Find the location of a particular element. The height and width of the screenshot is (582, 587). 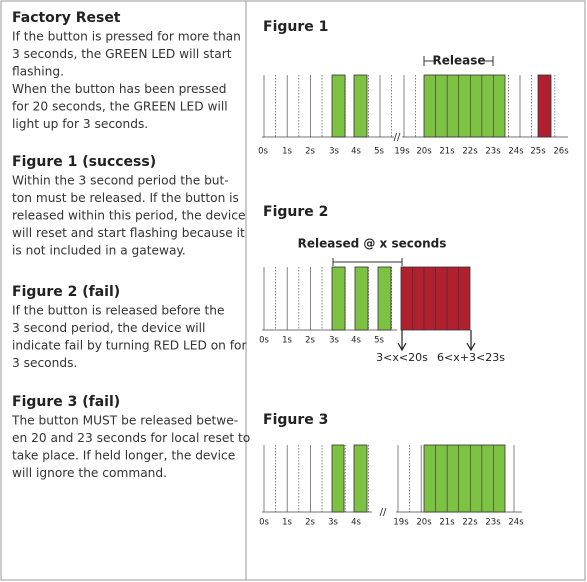

paragraph-line: ton must be released. If the button is is located at coordinates (125, 198).